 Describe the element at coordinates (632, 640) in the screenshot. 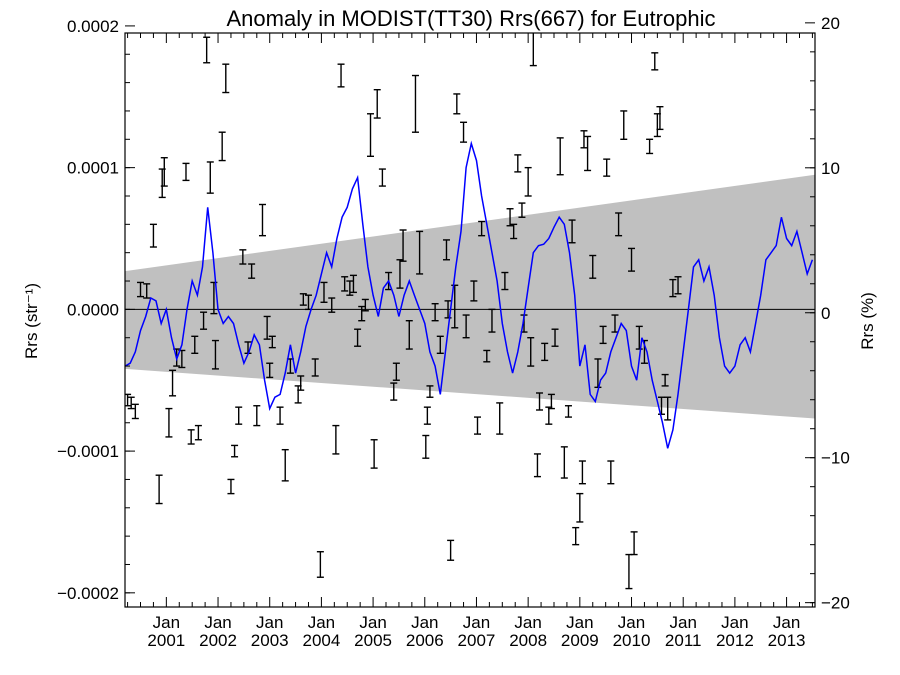

I see `x-tick-label-year: 2010` at that location.